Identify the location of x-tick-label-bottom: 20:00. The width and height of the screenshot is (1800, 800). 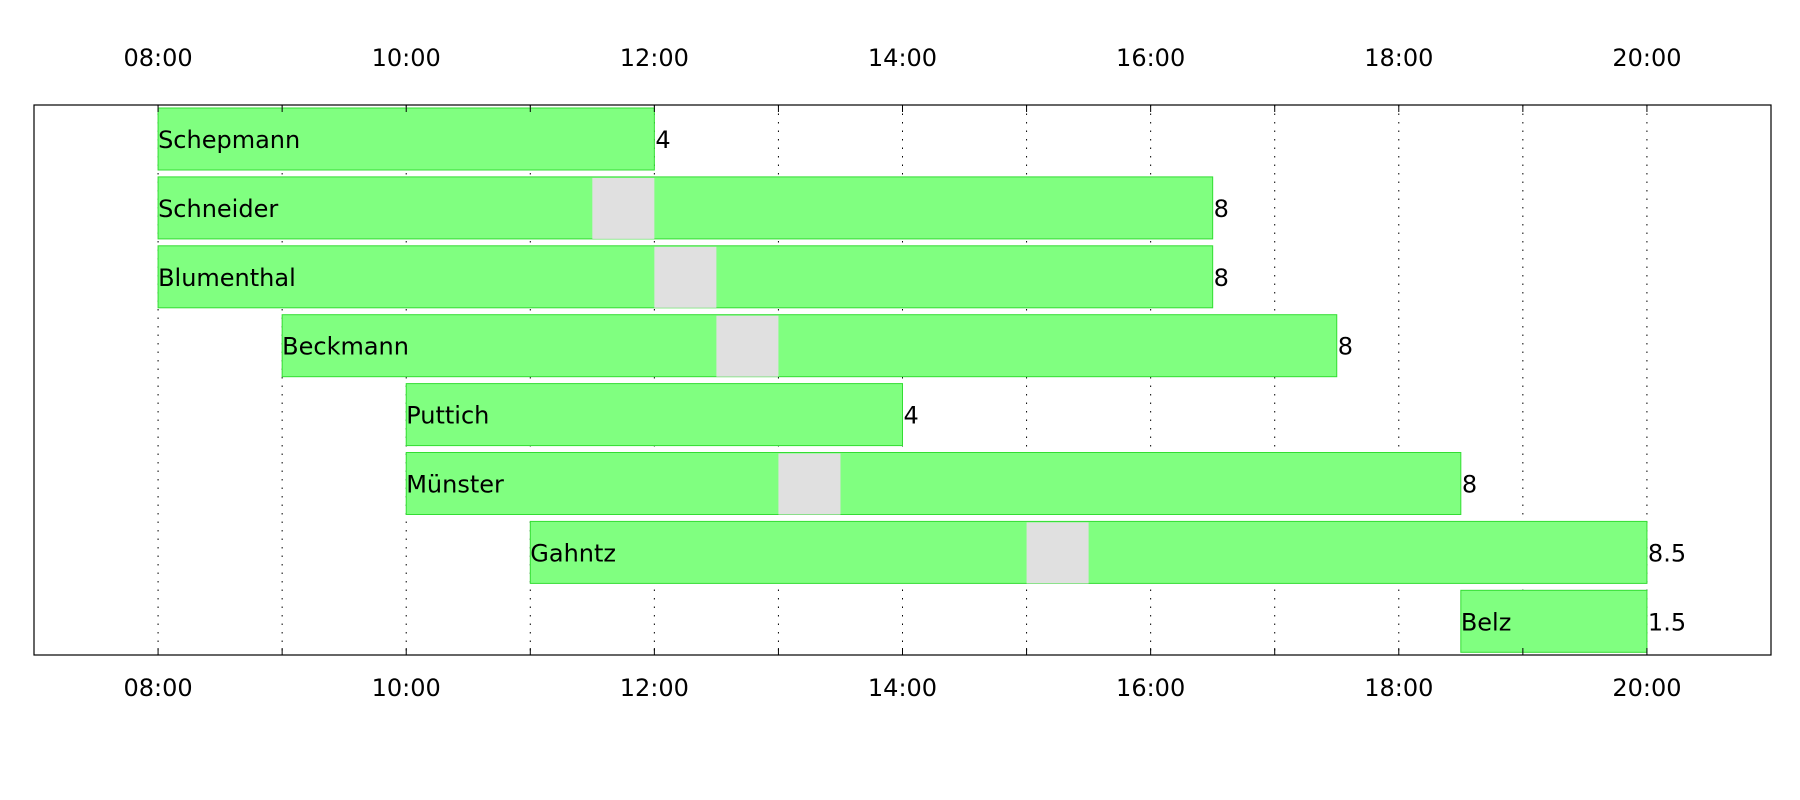
(1646, 688).